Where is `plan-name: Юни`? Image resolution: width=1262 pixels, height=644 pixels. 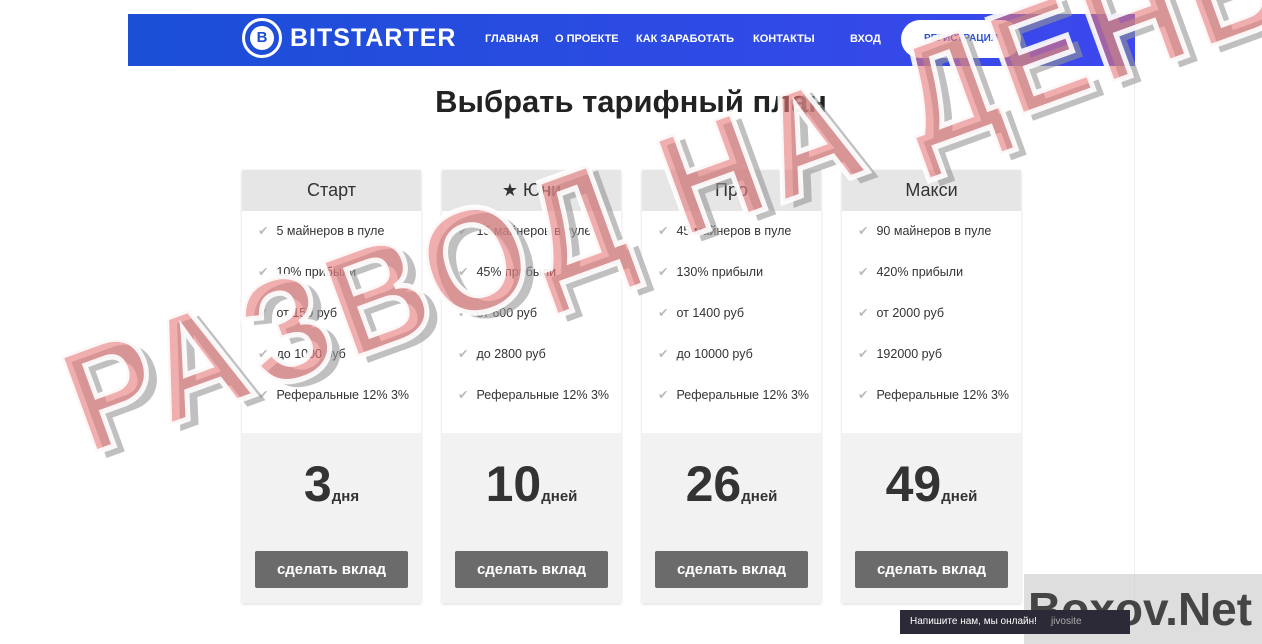
plan-name: Юни is located at coordinates (542, 190).